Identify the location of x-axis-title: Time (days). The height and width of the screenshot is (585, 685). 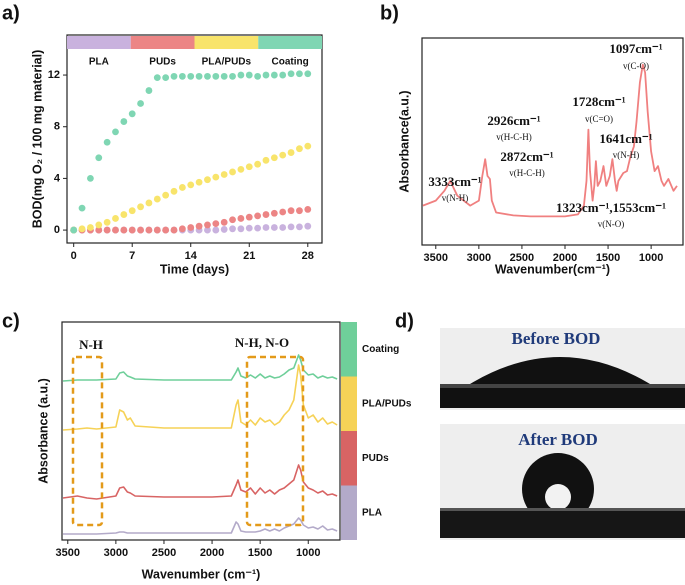
(194, 269).